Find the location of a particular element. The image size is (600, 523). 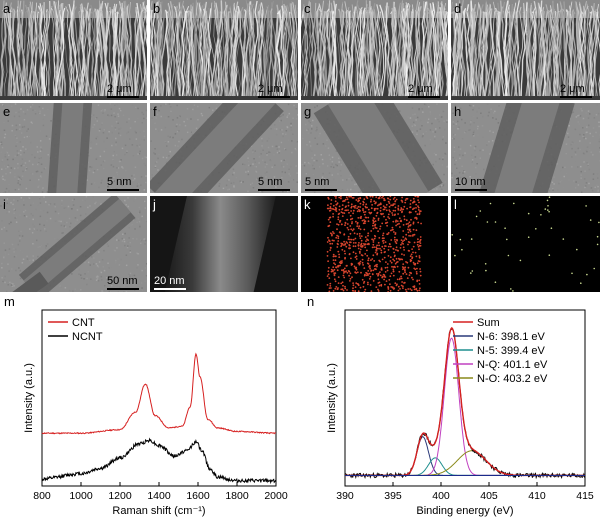

x-tick-label: 395 is located at coordinates (393, 496).